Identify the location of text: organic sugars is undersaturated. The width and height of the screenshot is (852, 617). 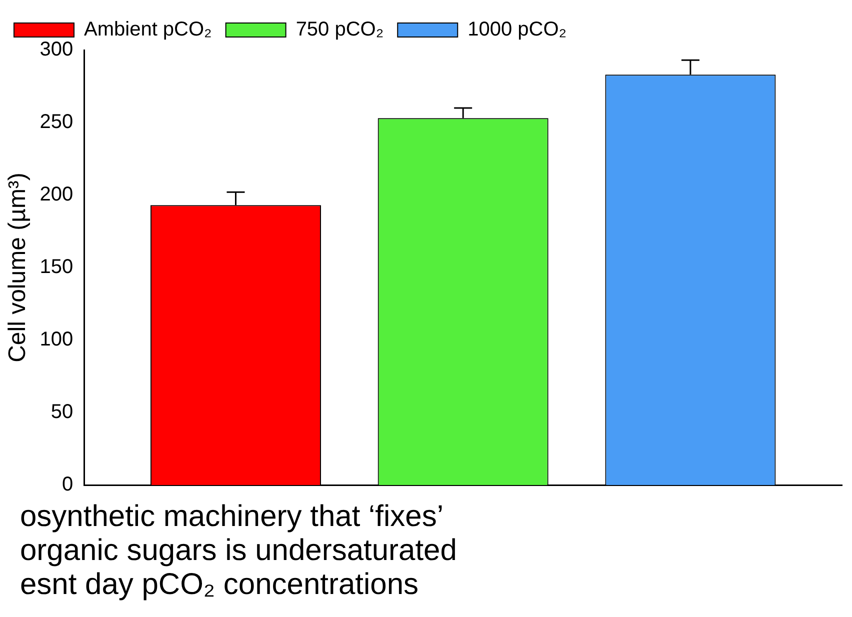
(239, 551).